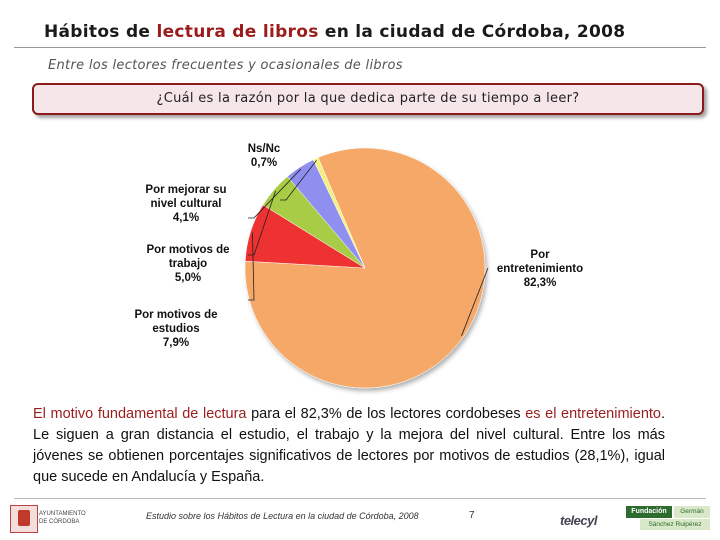 This screenshot has width=720, height=540. Describe the element at coordinates (540, 283) in the screenshot. I see `slice-value-label: 82,3%` at that location.